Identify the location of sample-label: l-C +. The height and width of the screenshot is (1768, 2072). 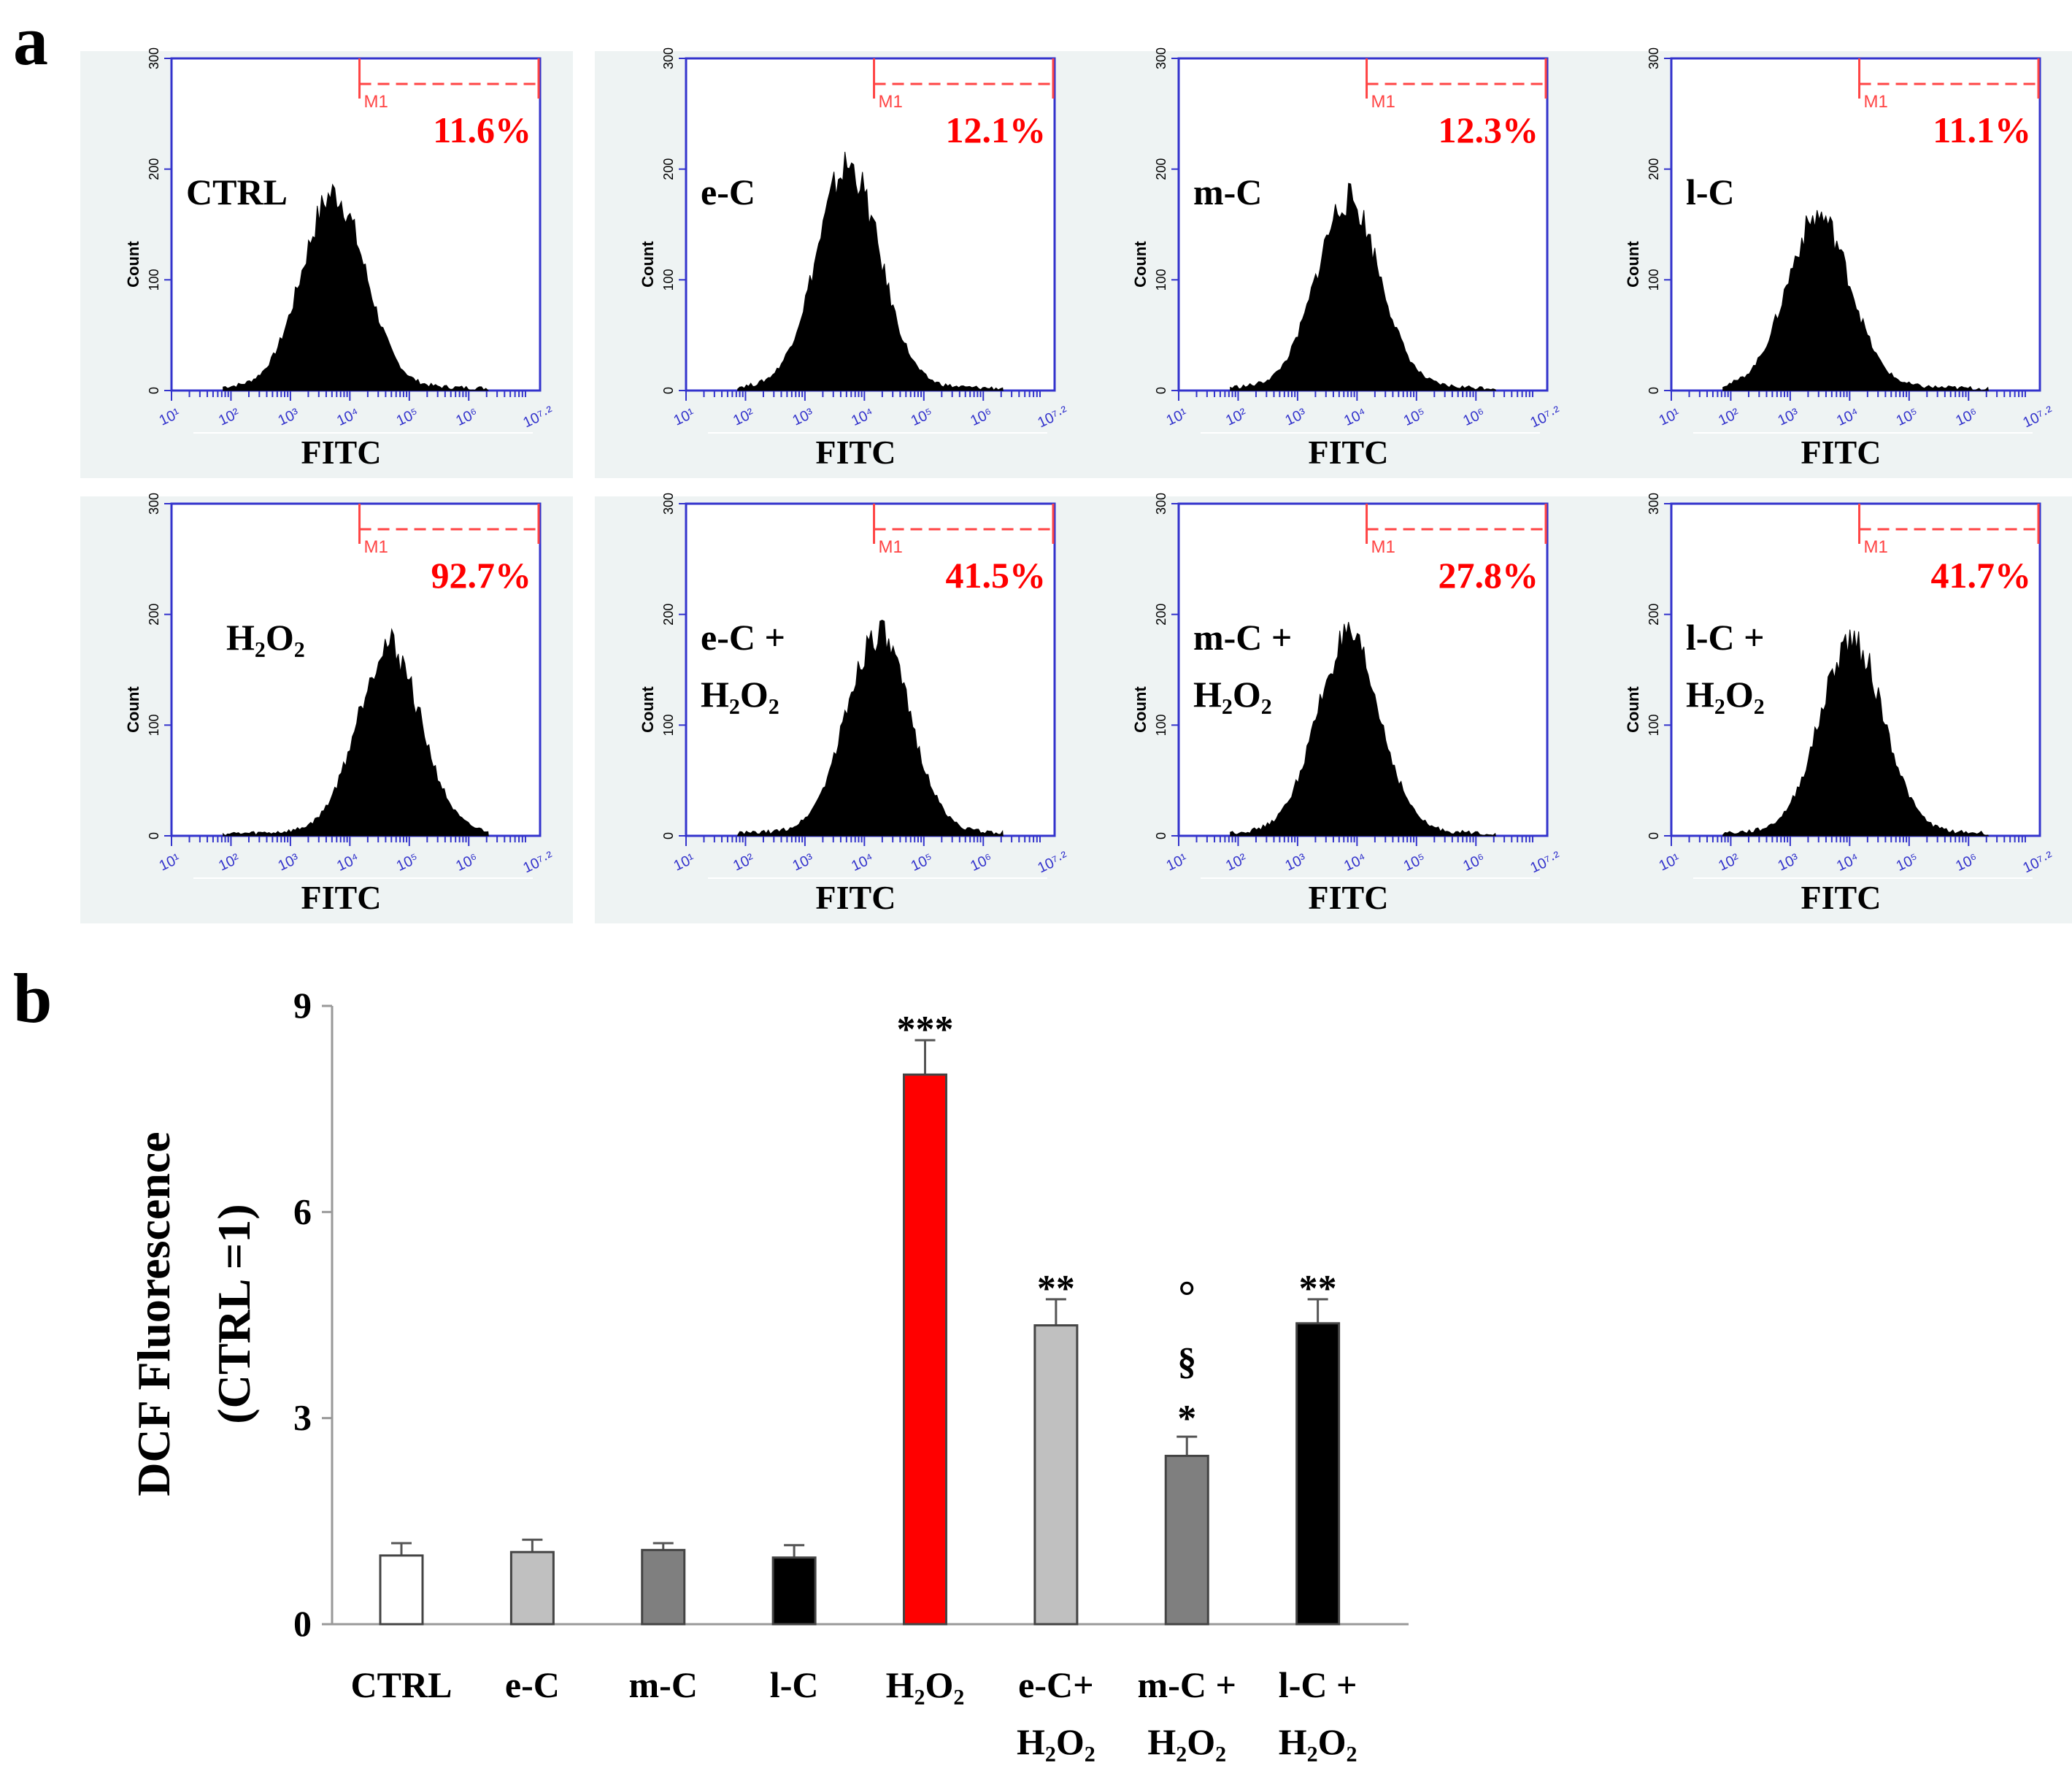
(1726, 637).